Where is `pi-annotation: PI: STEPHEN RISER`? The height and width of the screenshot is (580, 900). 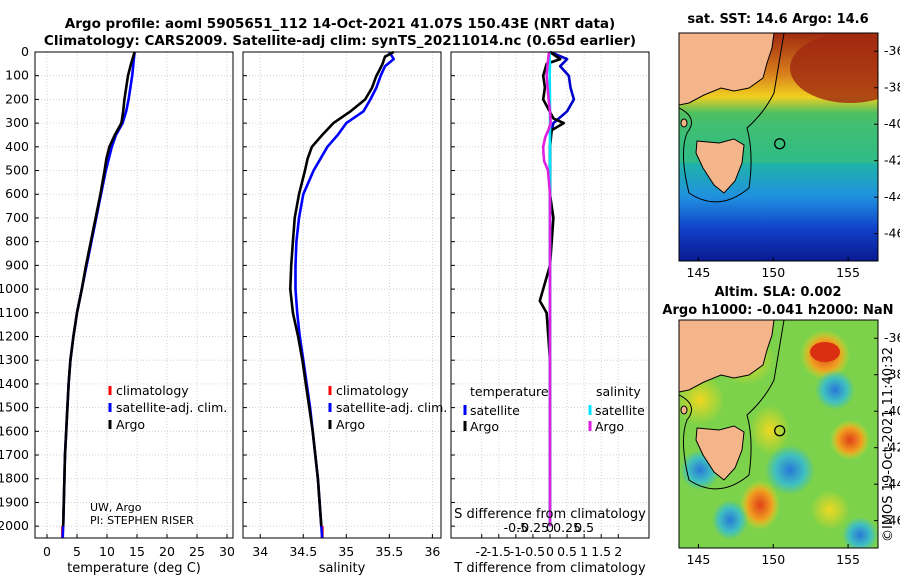
pi-annotation: PI: STEPHEN RISER is located at coordinates (142, 520).